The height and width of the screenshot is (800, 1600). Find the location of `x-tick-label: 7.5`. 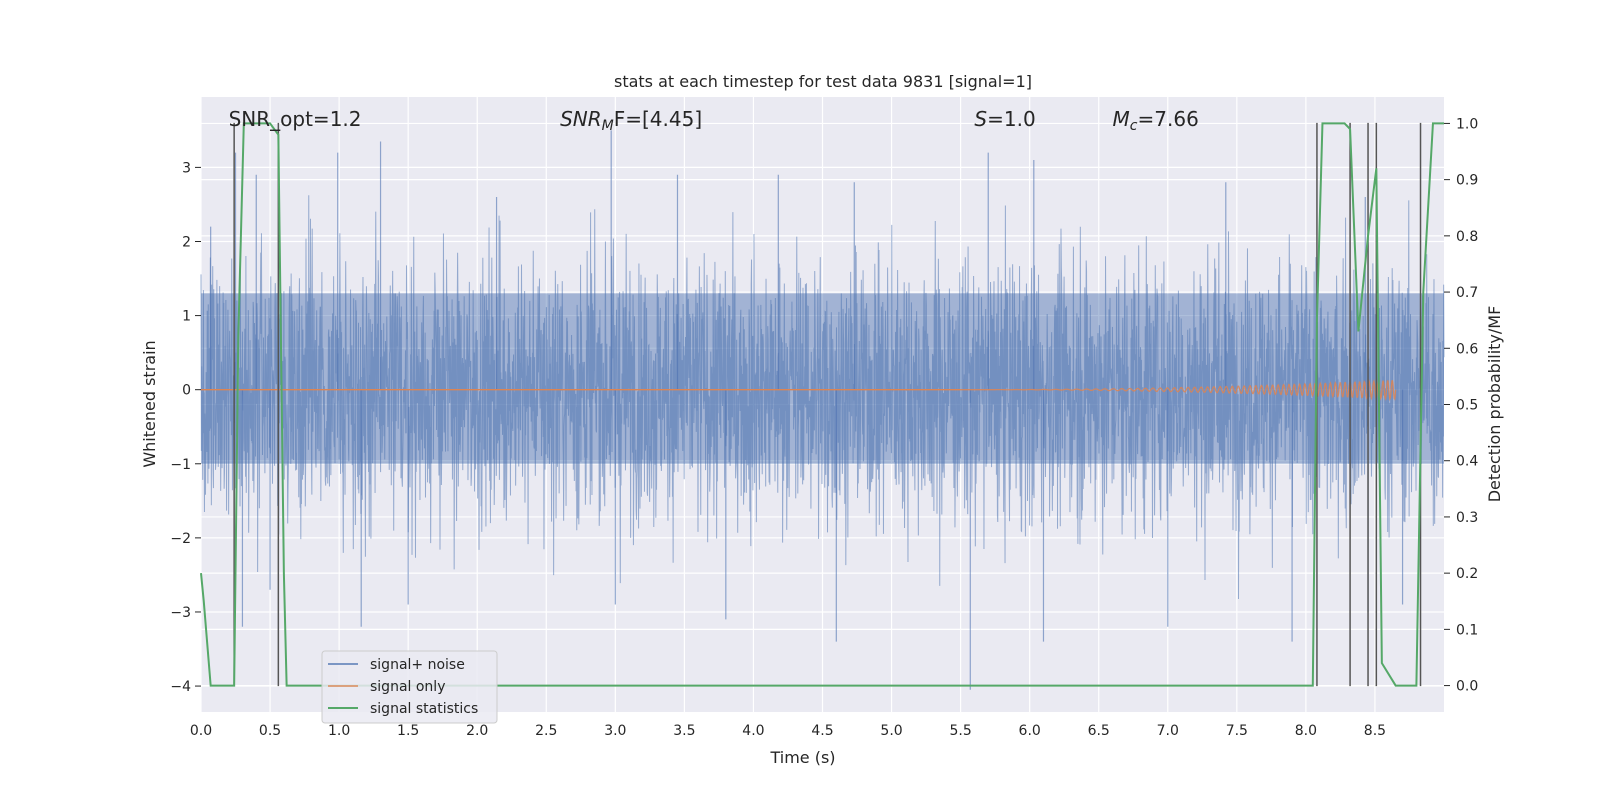

x-tick-label: 7.5 is located at coordinates (1237, 731).